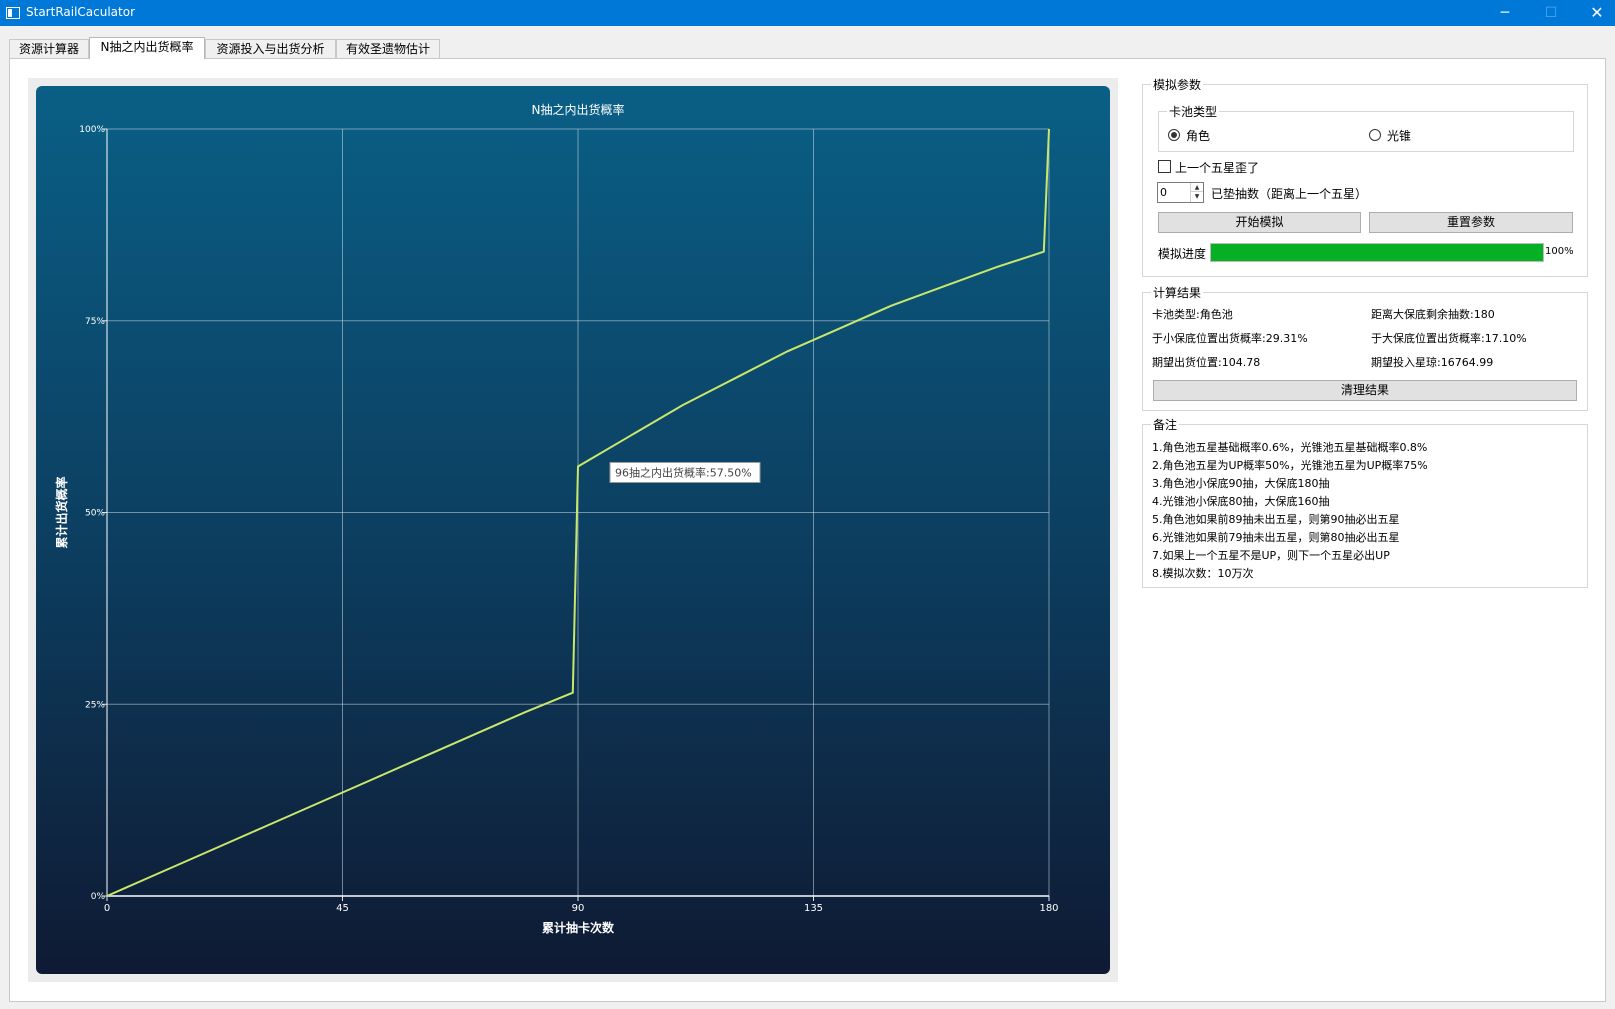 The height and width of the screenshot is (1009, 1615). What do you see at coordinates (1365, 390) in the screenshot?
I see `clear-results-button: 清理结果` at bounding box center [1365, 390].